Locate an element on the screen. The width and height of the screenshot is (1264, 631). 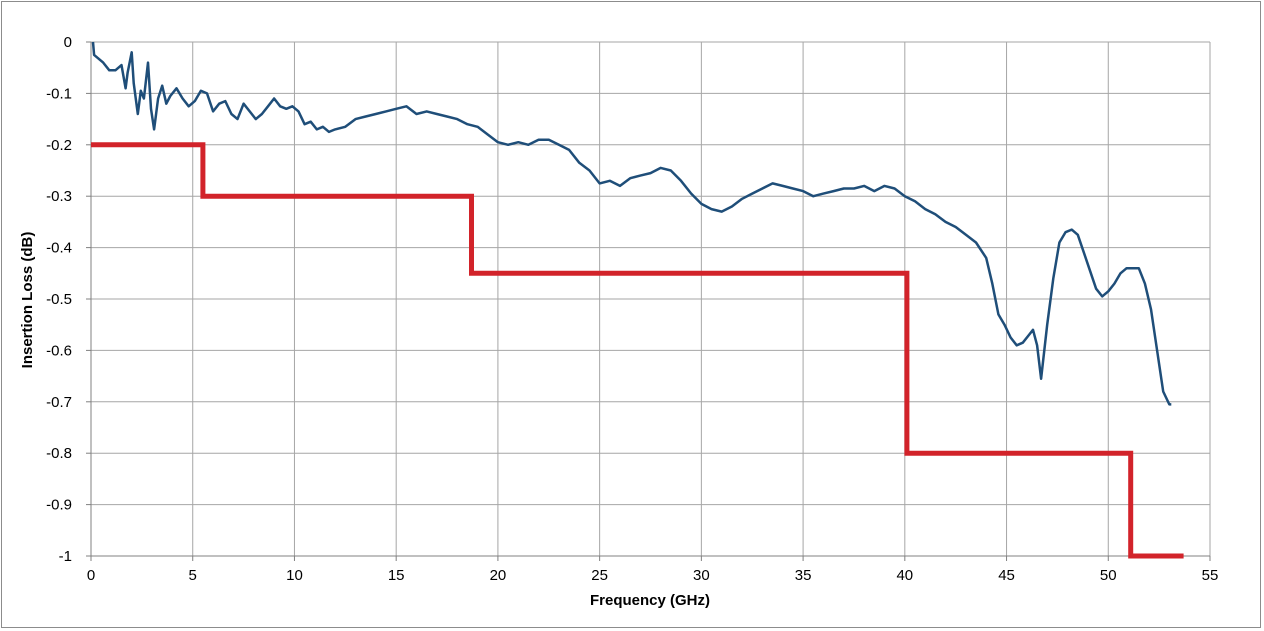
x-tick-label: 40 is located at coordinates (904, 575).